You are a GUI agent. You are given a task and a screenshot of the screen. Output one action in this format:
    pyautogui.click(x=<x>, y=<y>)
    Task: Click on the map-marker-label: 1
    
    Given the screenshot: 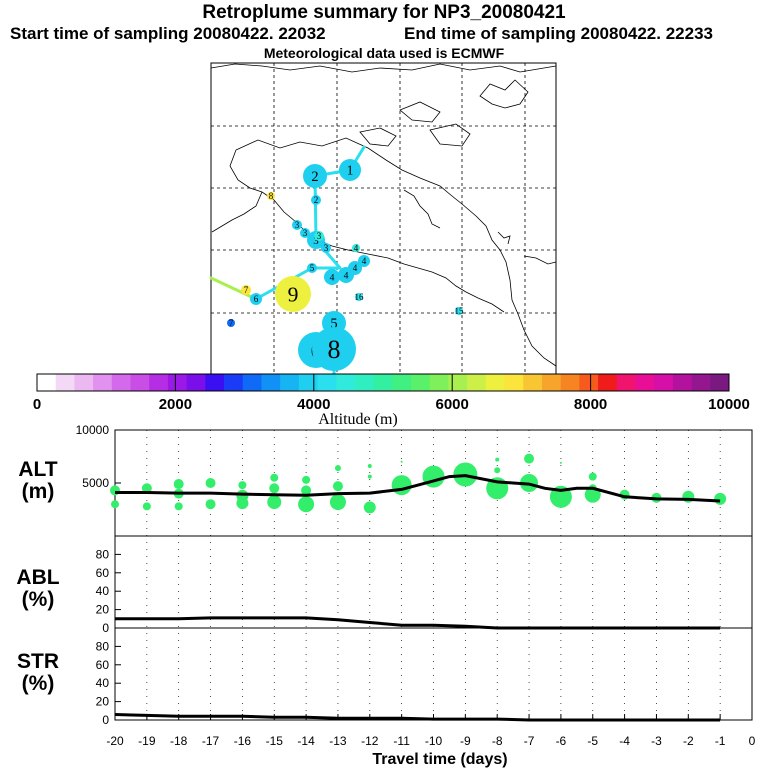 What is the action you would take?
    pyautogui.click(x=350, y=170)
    